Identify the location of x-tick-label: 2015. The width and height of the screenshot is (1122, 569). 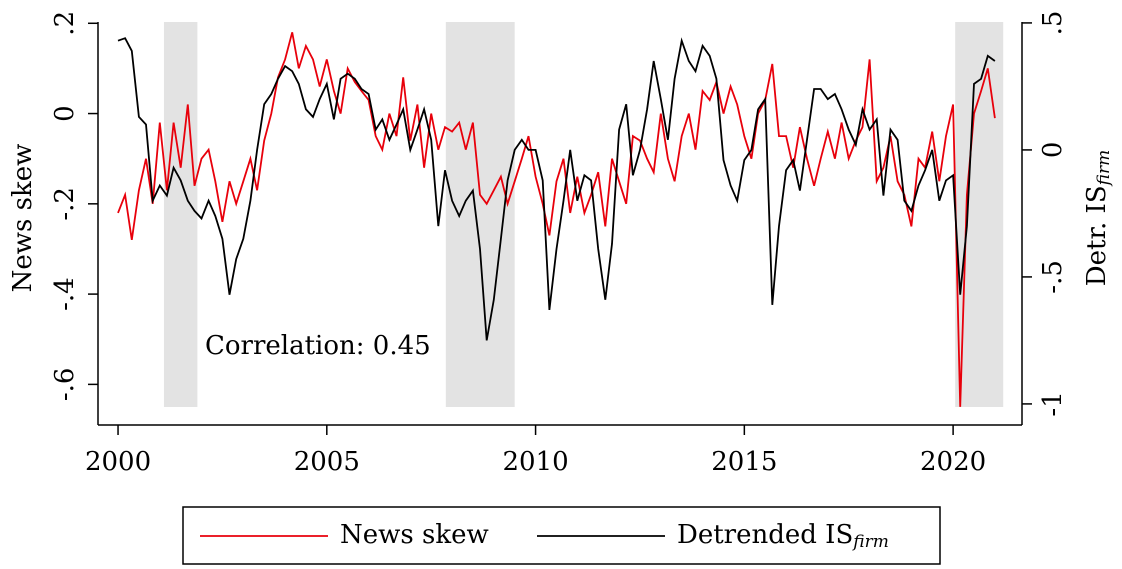
(744, 462).